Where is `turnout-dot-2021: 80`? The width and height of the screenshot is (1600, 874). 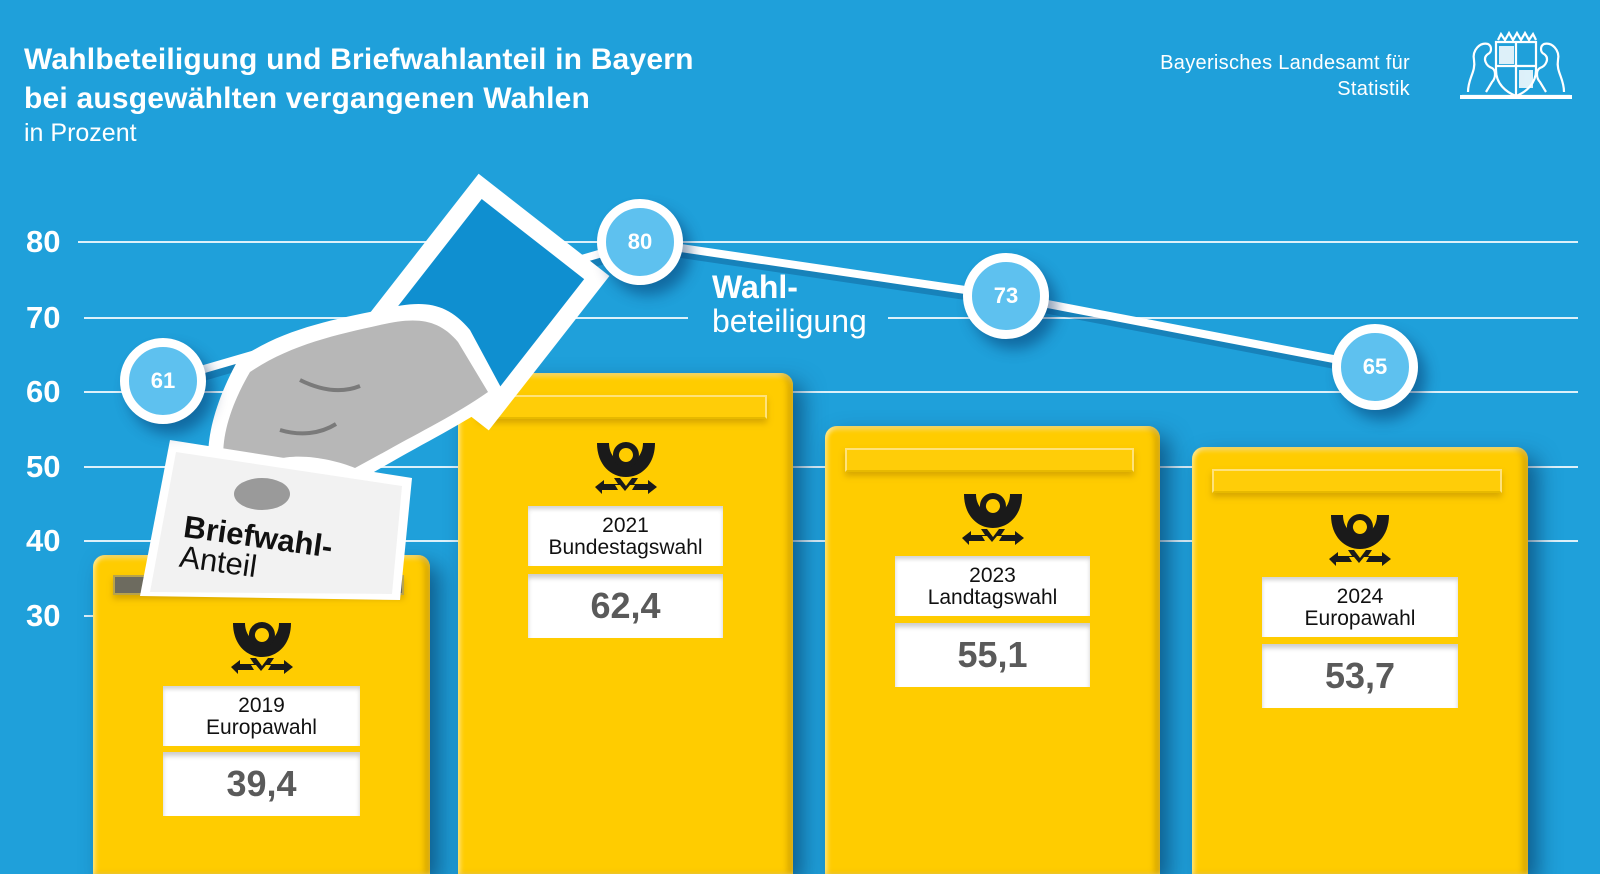 turnout-dot-2021: 80 is located at coordinates (640, 242).